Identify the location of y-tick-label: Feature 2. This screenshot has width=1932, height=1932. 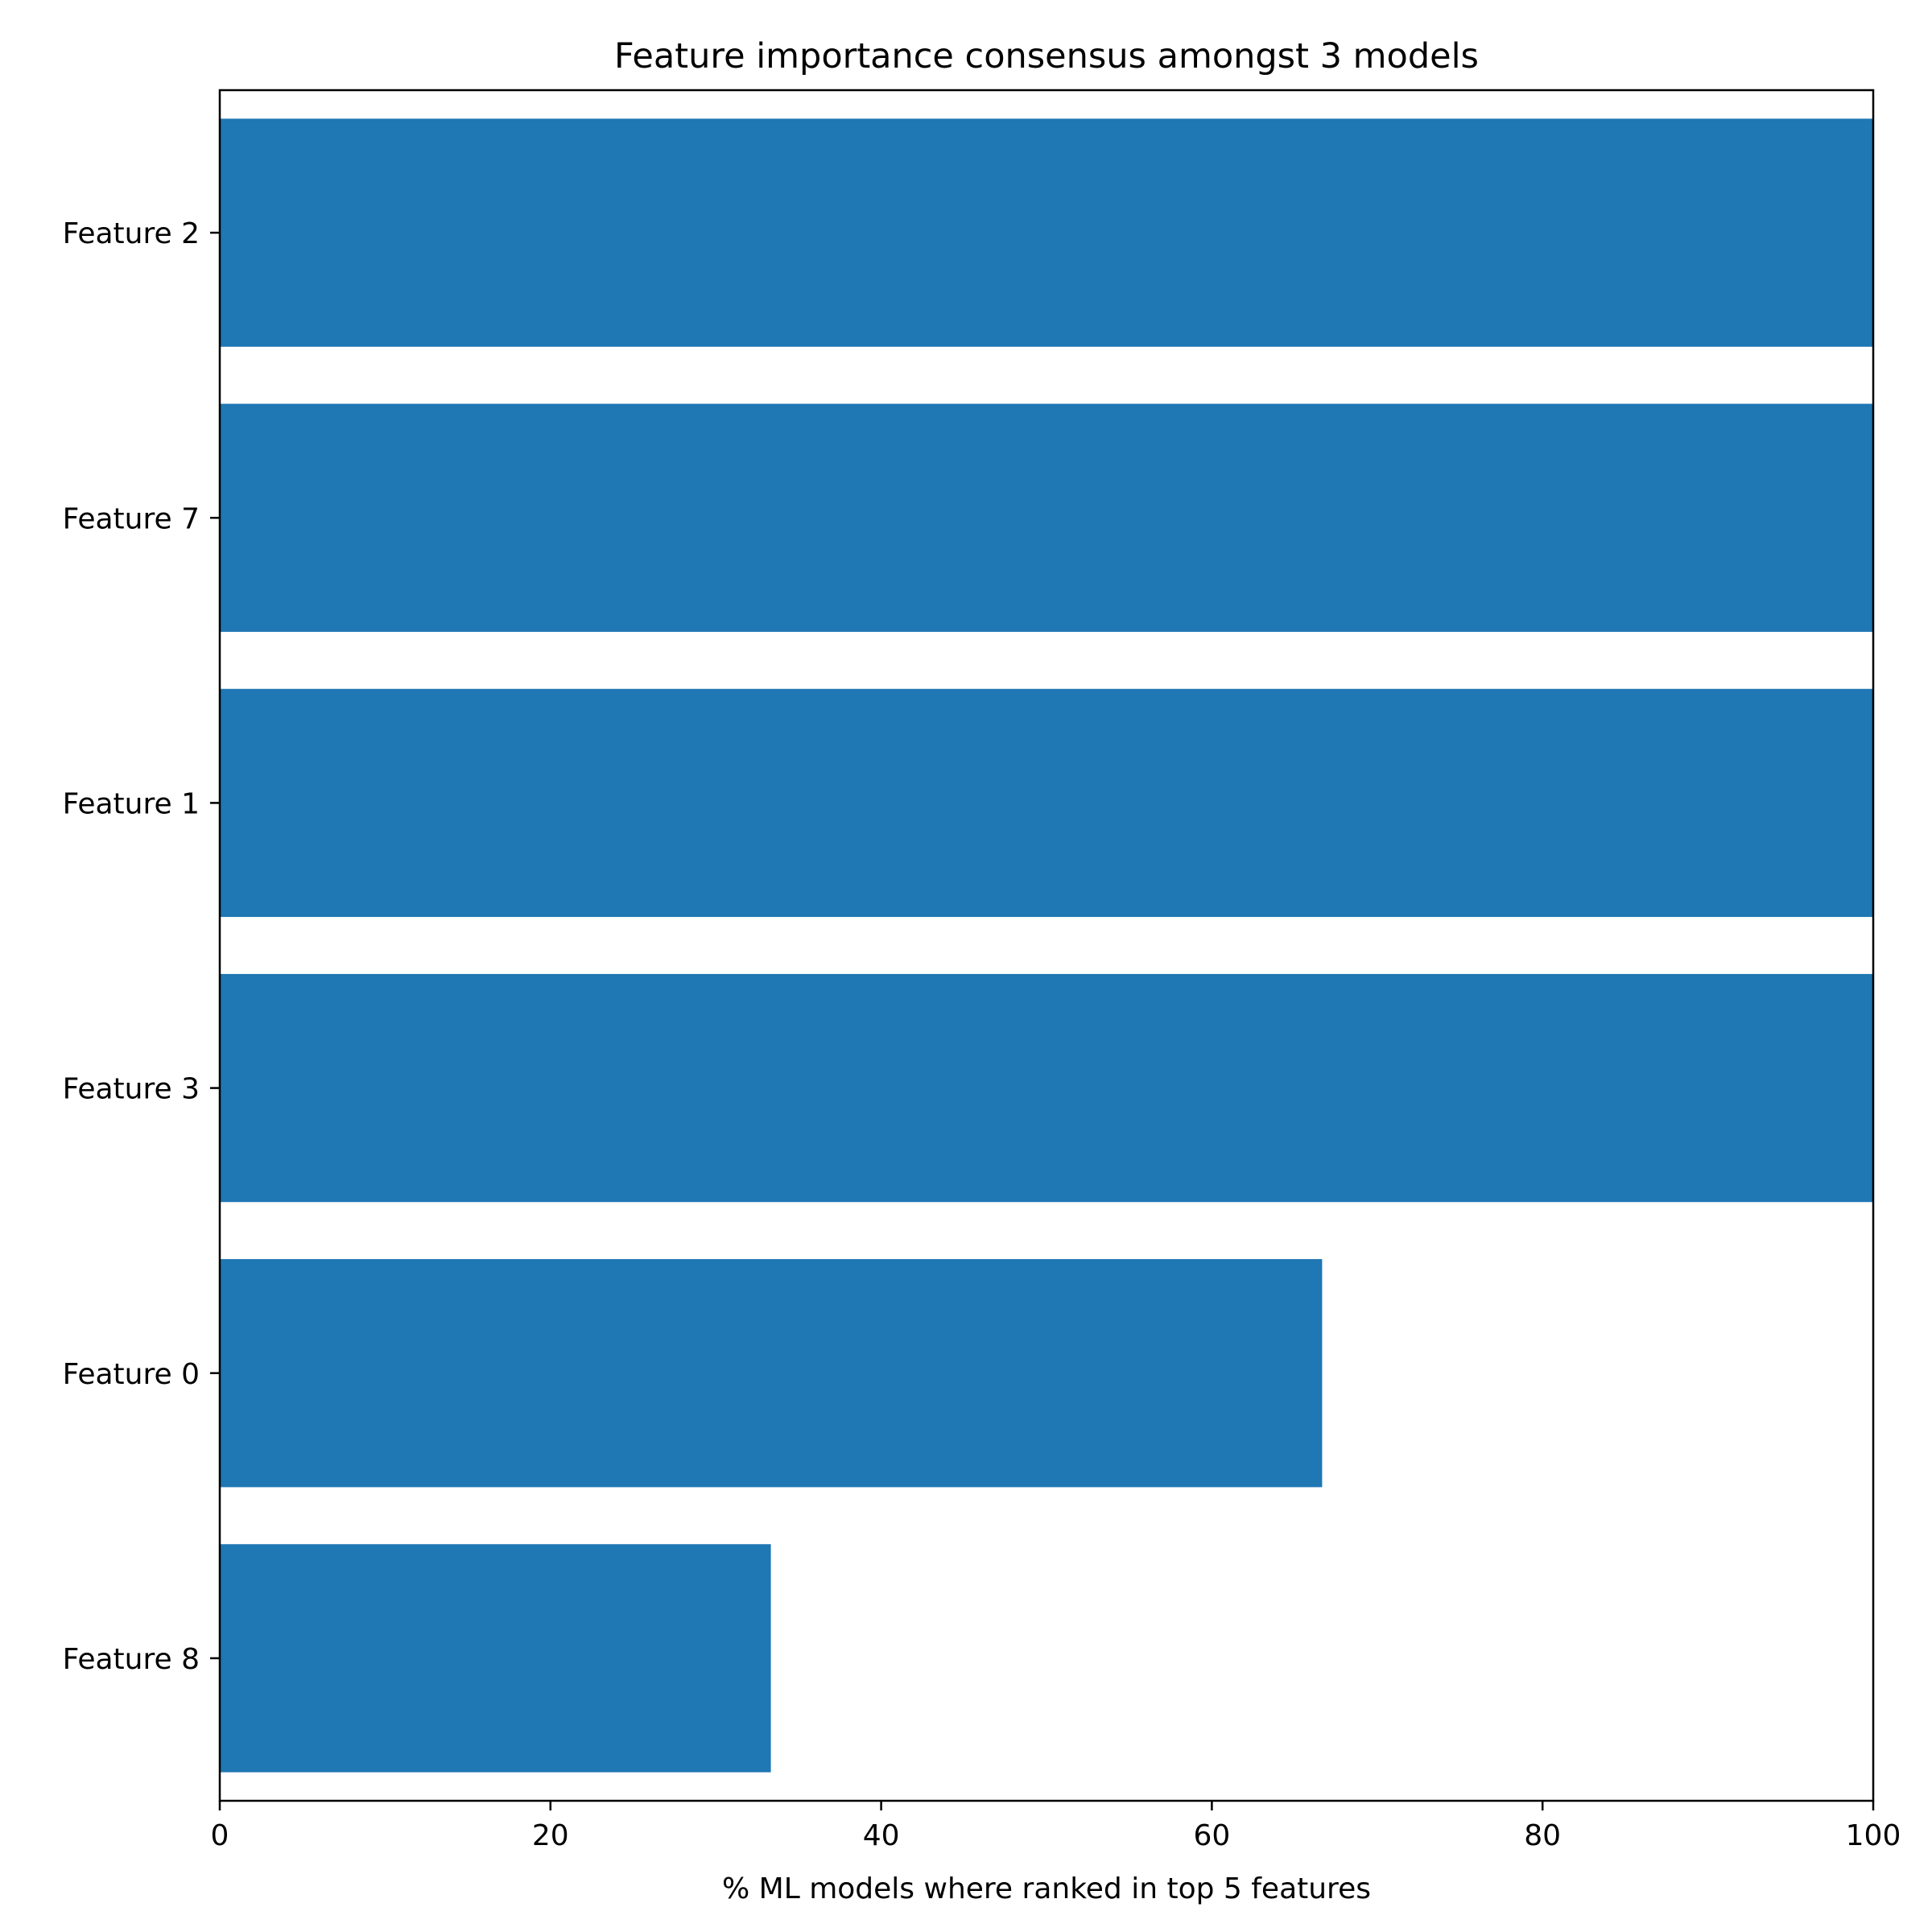
(131, 233).